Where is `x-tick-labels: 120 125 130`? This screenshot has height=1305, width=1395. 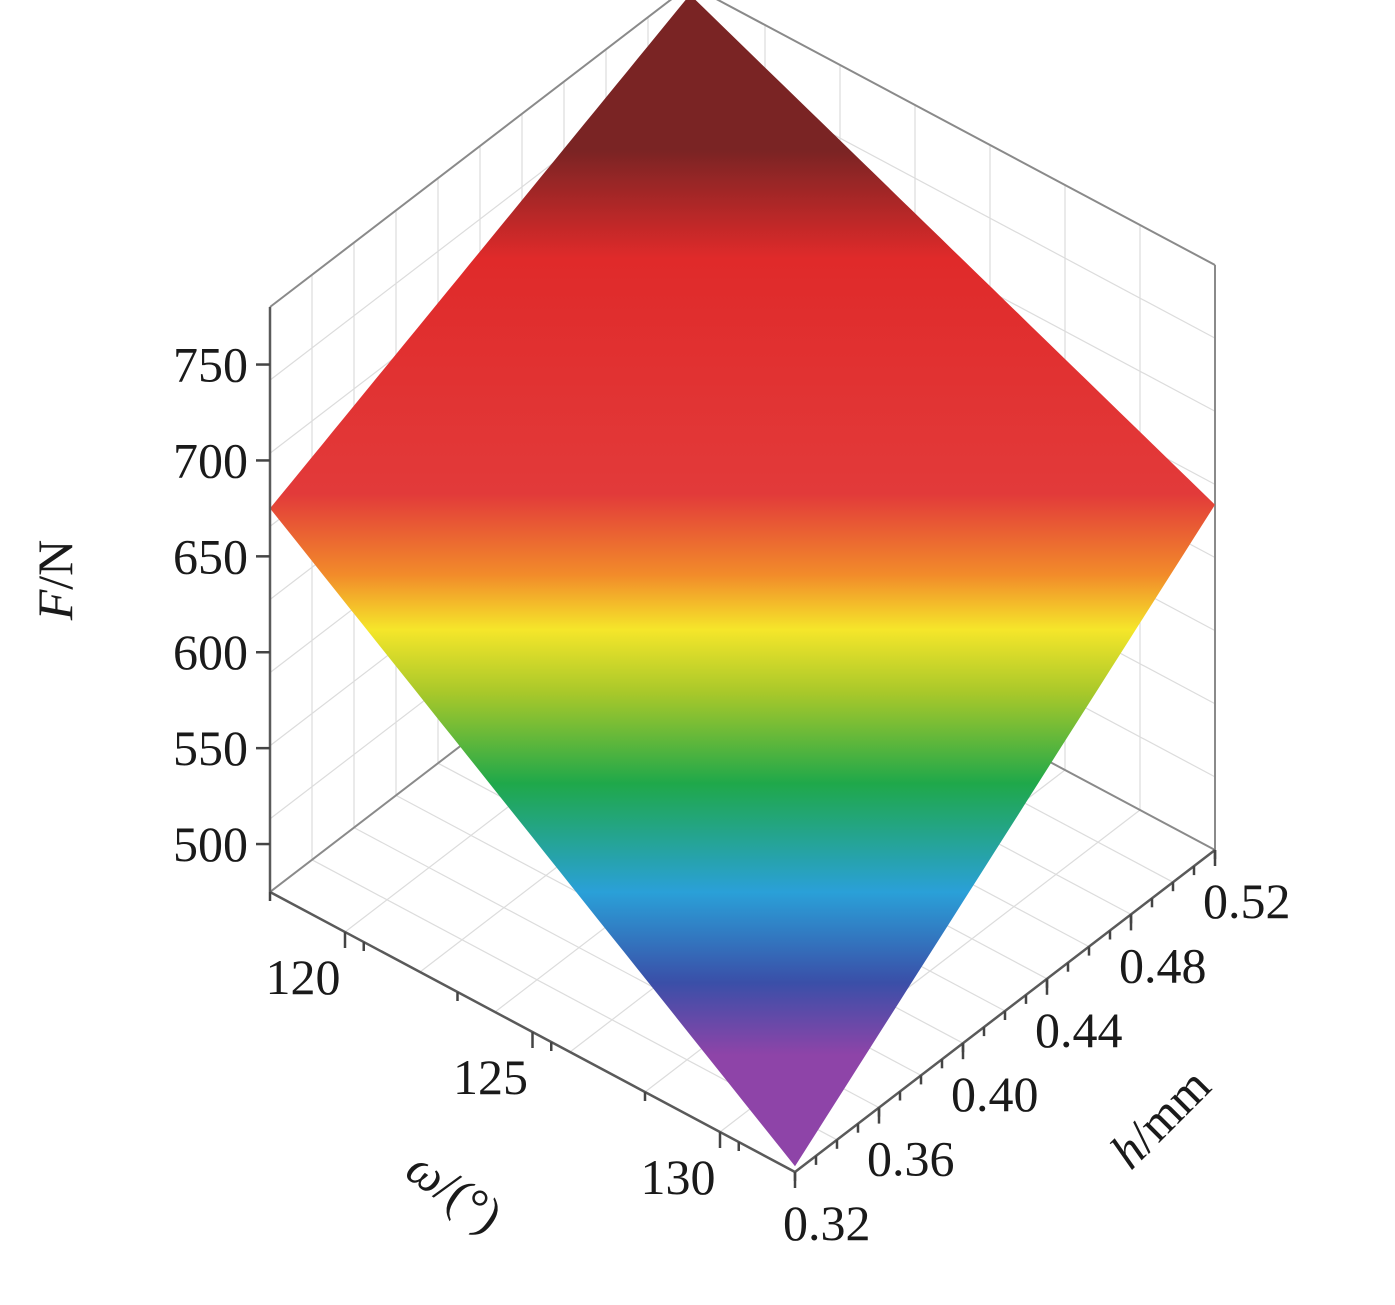 x-tick-labels: 120 125 130 is located at coordinates (491, 1077).